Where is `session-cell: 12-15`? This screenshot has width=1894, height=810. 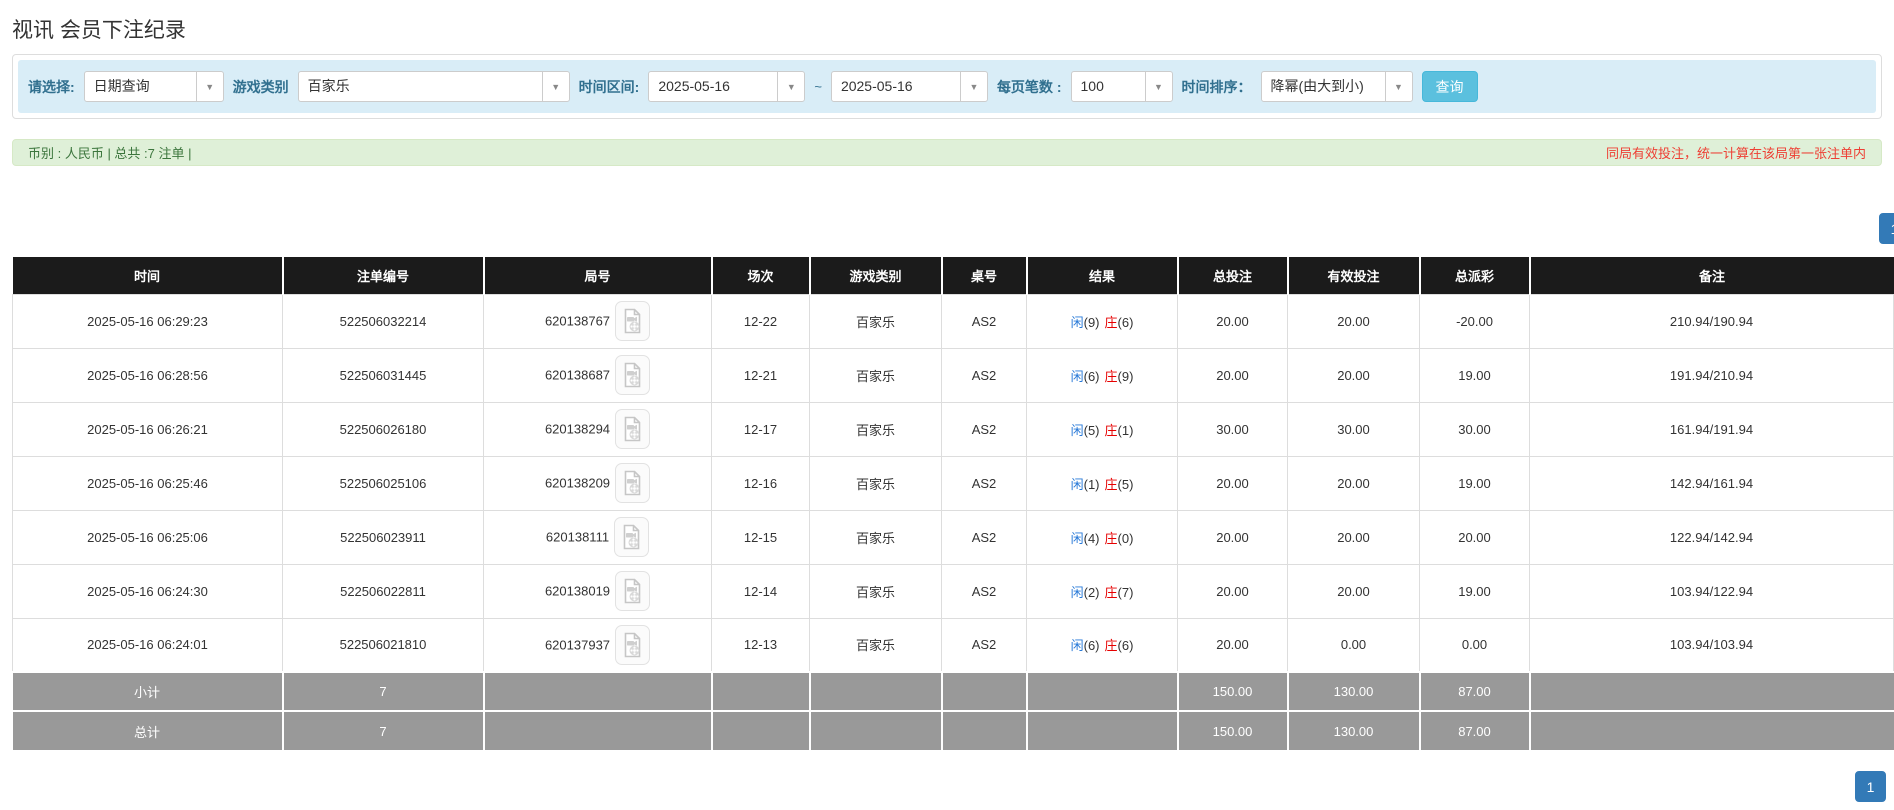 session-cell: 12-15 is located at coordinates (760, 537).